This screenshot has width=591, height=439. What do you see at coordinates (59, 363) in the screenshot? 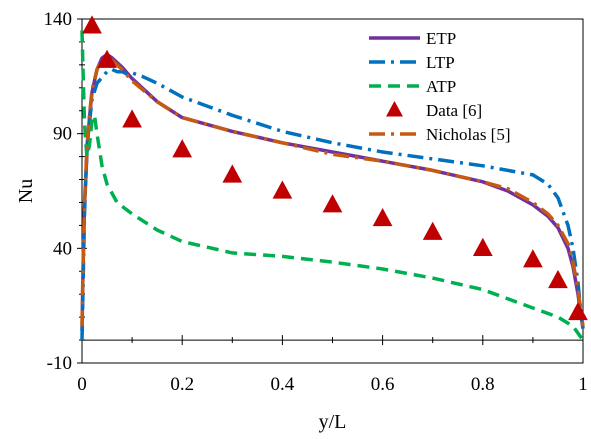
I see `y-tick-label: -10` at bounding box center [59, 363].